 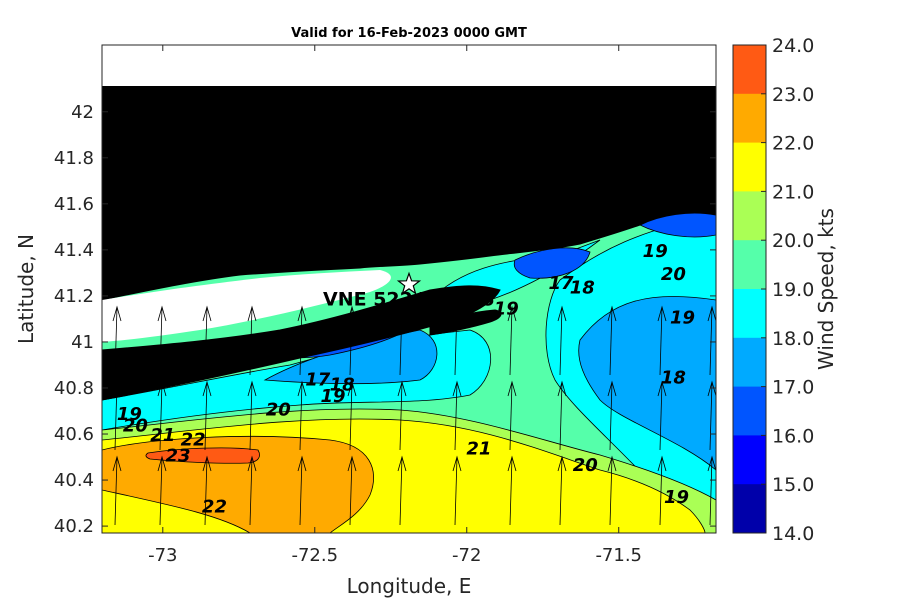 What do you see at coordinates (793, 388) in the screenshot?
I see `colorbar-tick-label: 17.0` at bounding box center [793, 388].